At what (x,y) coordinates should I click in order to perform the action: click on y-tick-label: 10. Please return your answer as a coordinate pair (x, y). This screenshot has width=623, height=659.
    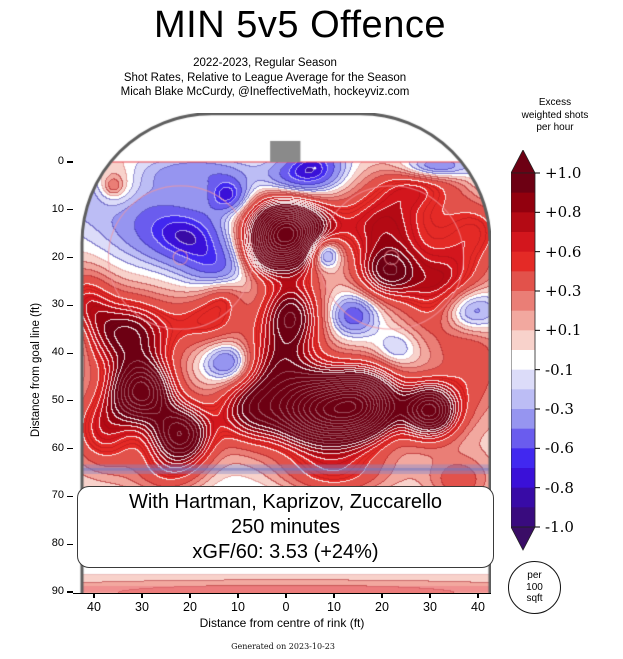
    Looking at the image, I should click on (57, 208).